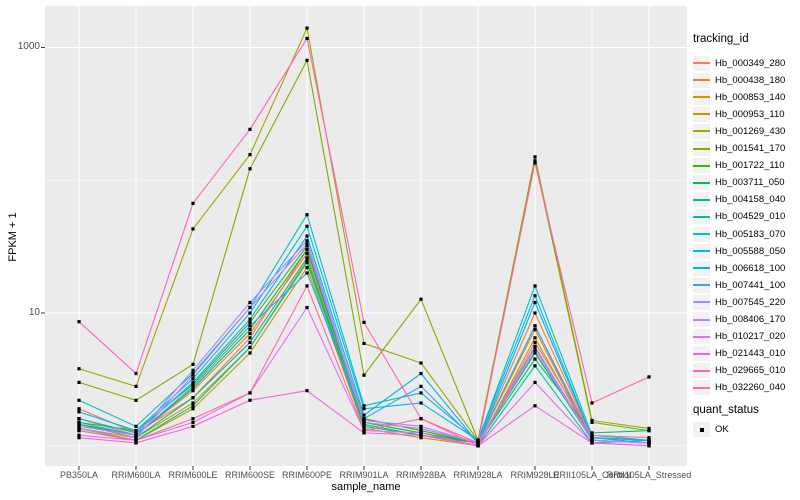 The height and width of the screenshot is (500, 800). Describe the element at coordinates (750, 80) in the screenshot. I see `legend-item-label: Hb_000438_180` at that location.